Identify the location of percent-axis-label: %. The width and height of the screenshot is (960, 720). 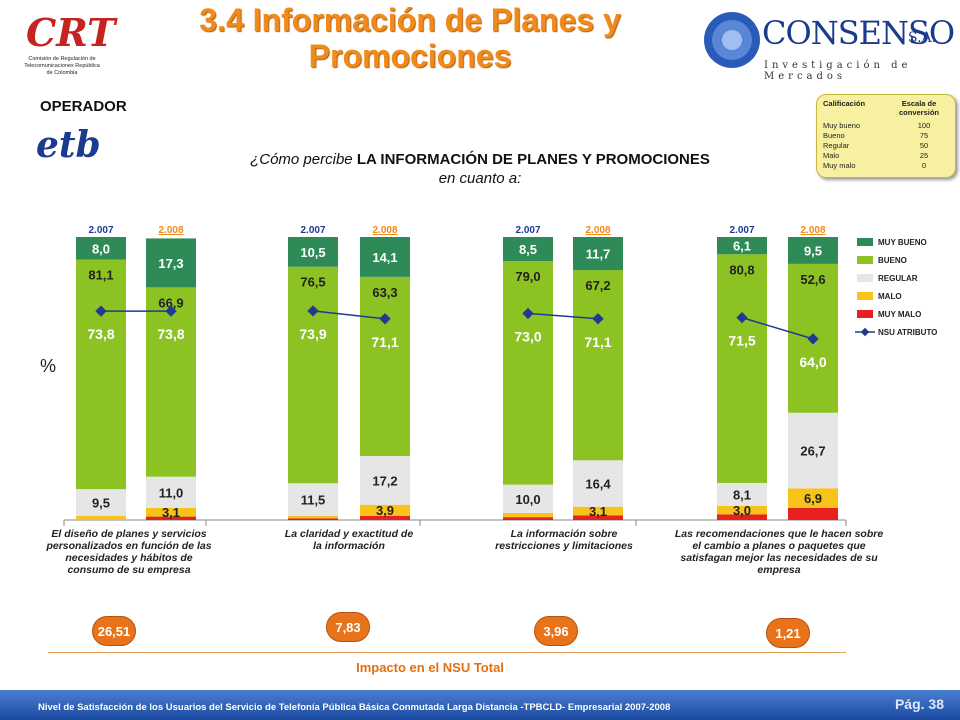
(48, 366).